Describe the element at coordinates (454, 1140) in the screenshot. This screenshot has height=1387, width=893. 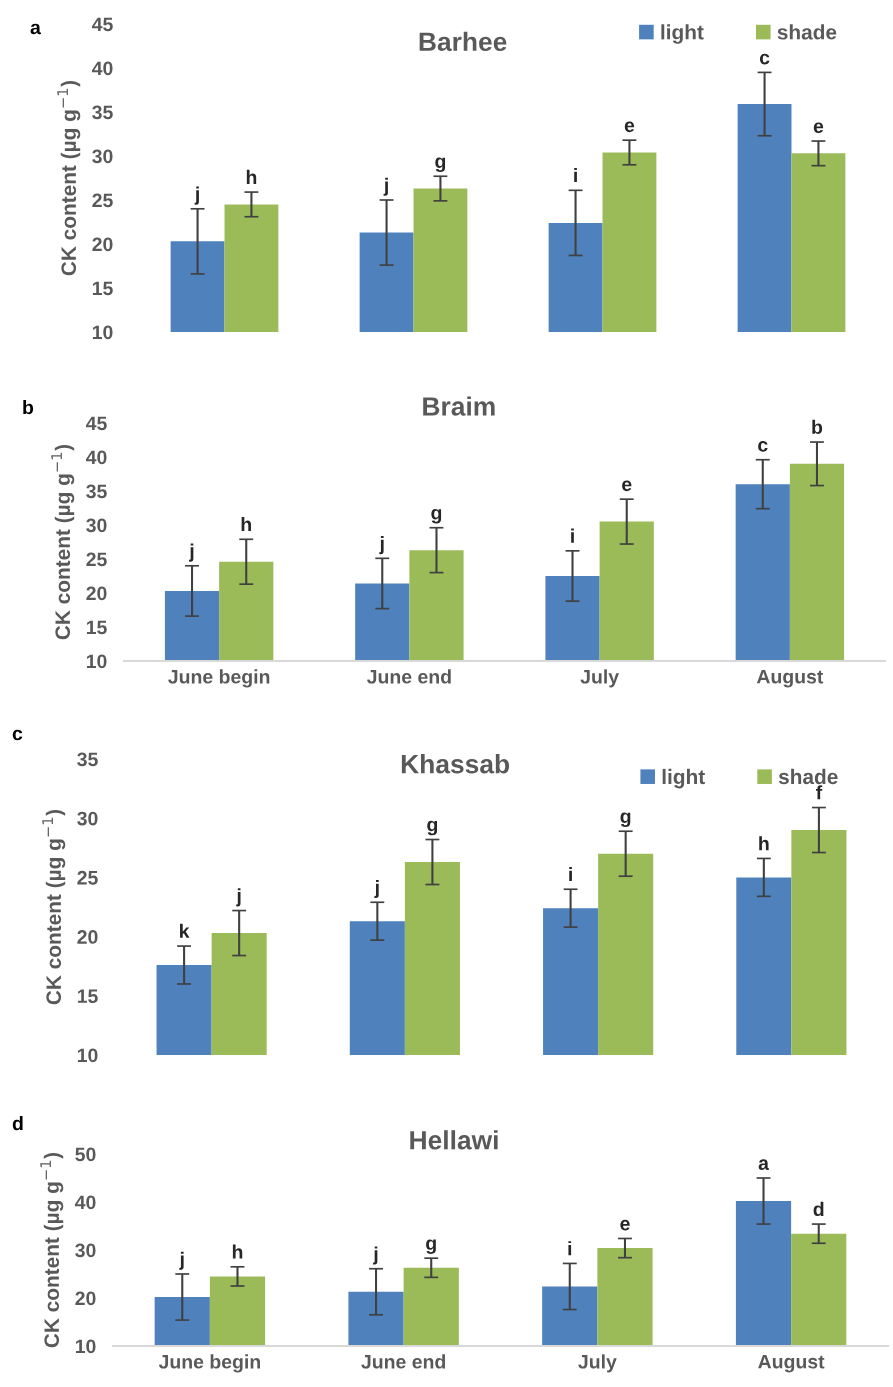
I see `chart-title: Hellawi` at that location.